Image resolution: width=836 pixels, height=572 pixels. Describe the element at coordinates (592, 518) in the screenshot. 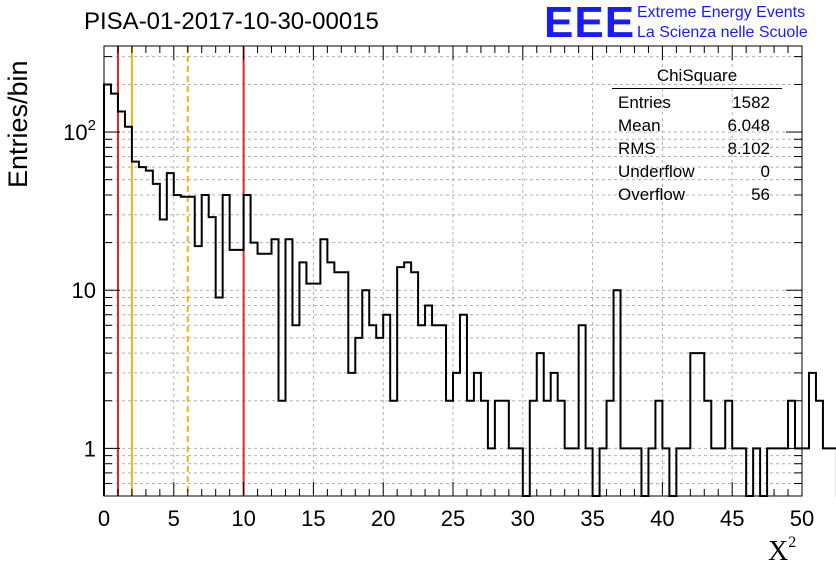

I see `x-tick-label: 35` at that location.